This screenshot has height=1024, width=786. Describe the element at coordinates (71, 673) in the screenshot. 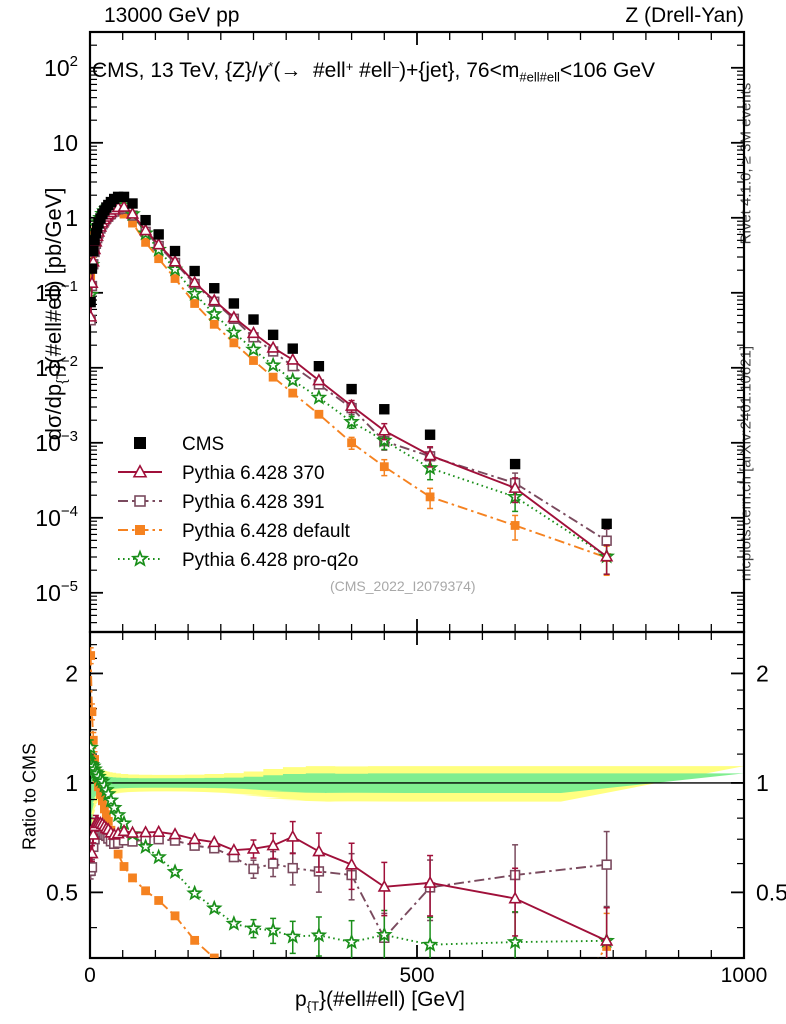

I see `ratio-y-tick-label: 2` at that location.